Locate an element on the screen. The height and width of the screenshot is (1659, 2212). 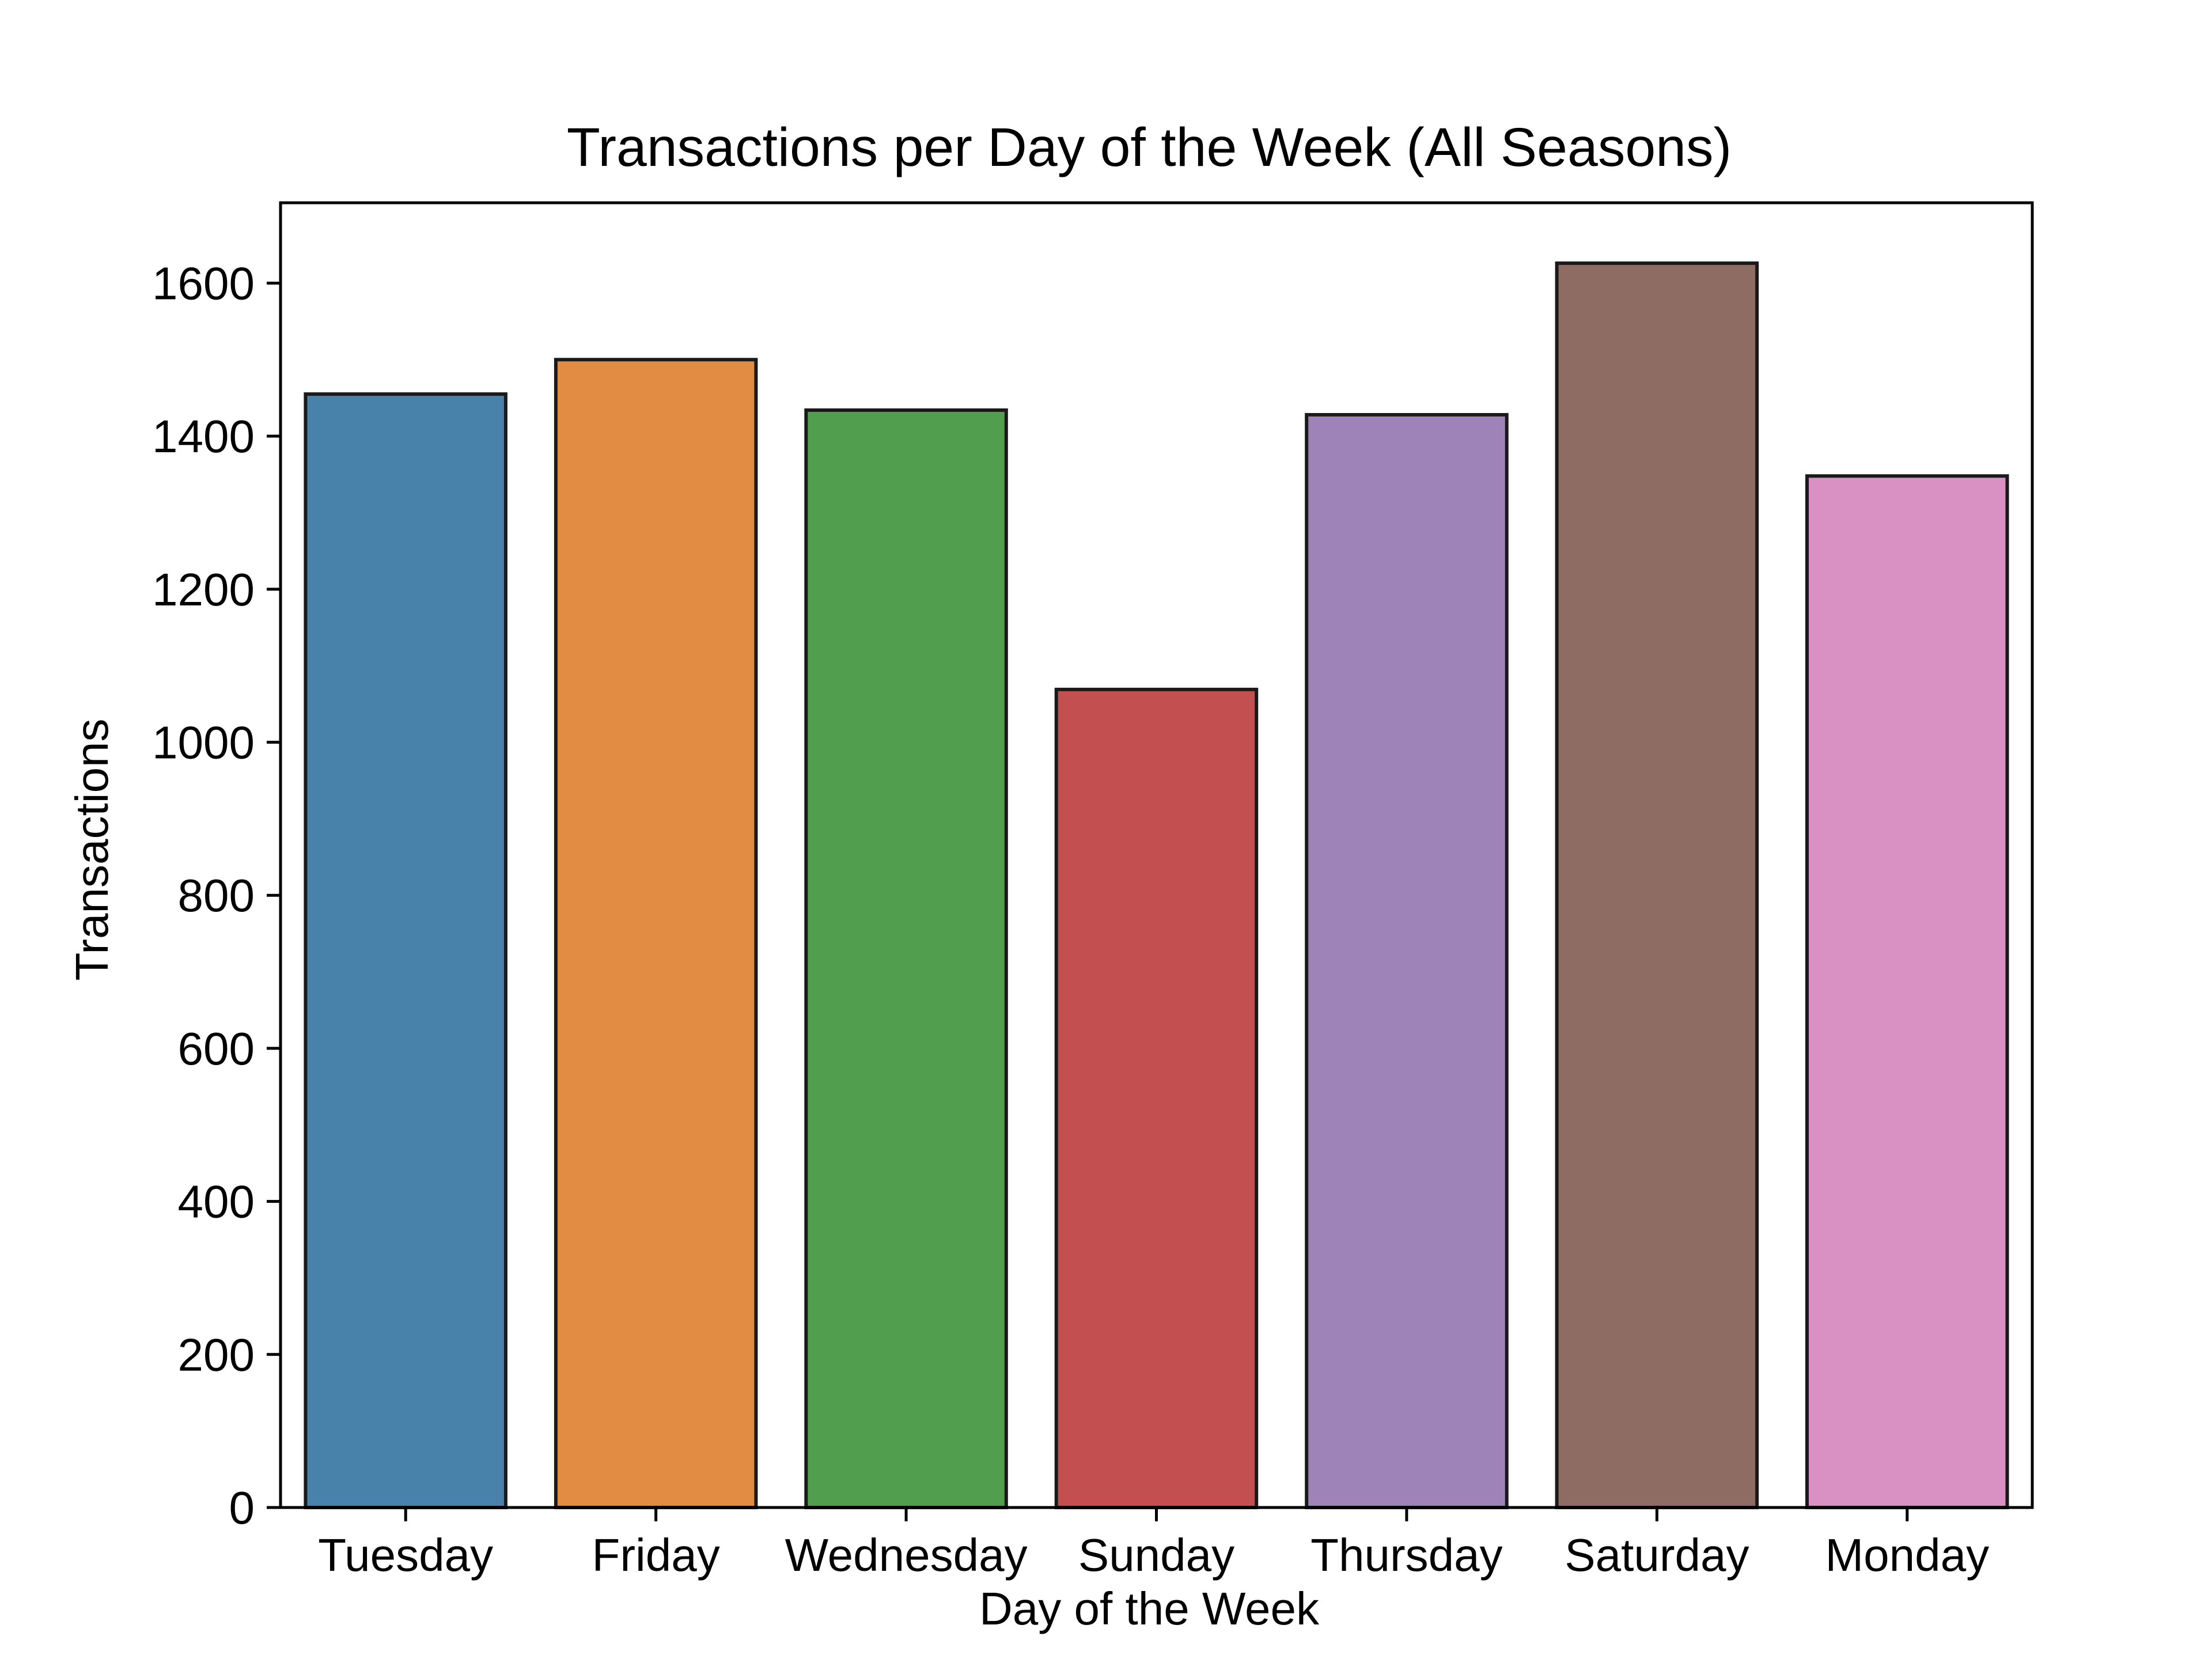
y-tick-label: 1400 is located at coordinates (203, 436).